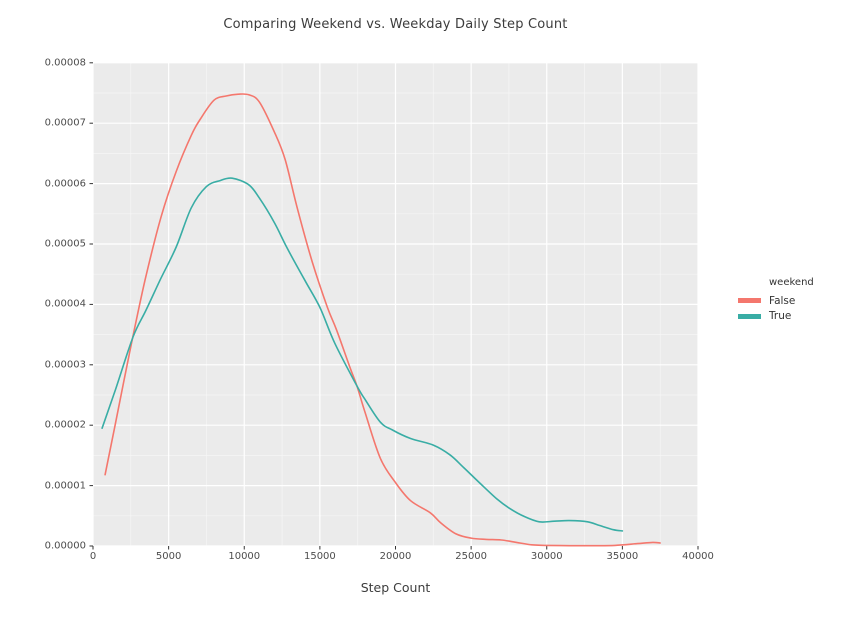  I want to click on legend-label-true: True, so click(780, 316).